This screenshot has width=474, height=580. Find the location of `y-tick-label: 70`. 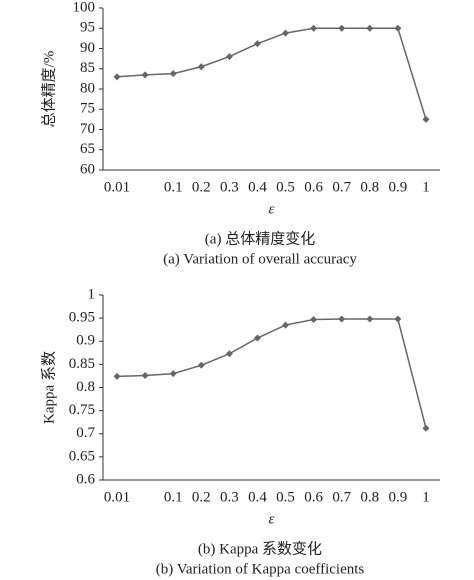

y-tick-label: 70 is located at coordinates (87, 129).